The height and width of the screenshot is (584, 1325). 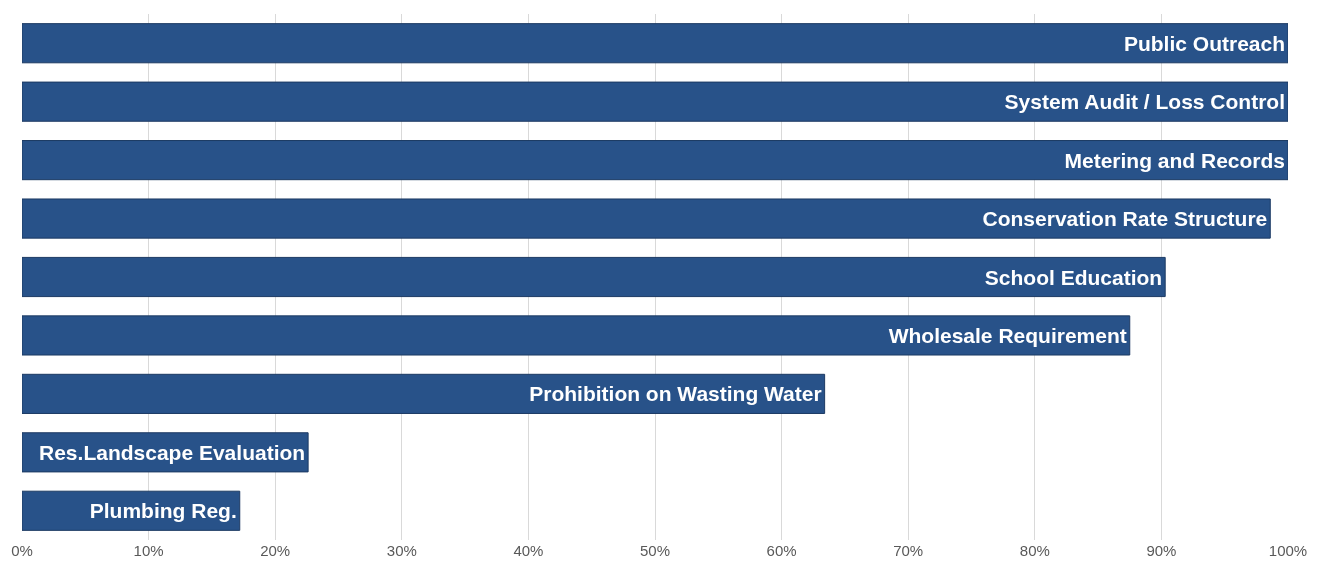 What do you see at coordinates (163, 511) in the screenshot?
I see `y-tick-label: Plumbing Reg.` at bounding box center [163, 511].